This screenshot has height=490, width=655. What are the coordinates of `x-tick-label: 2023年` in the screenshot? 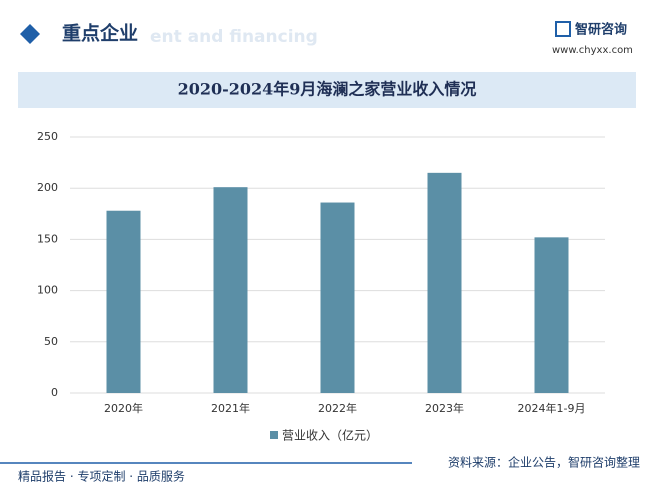 It's located at (444, 408).